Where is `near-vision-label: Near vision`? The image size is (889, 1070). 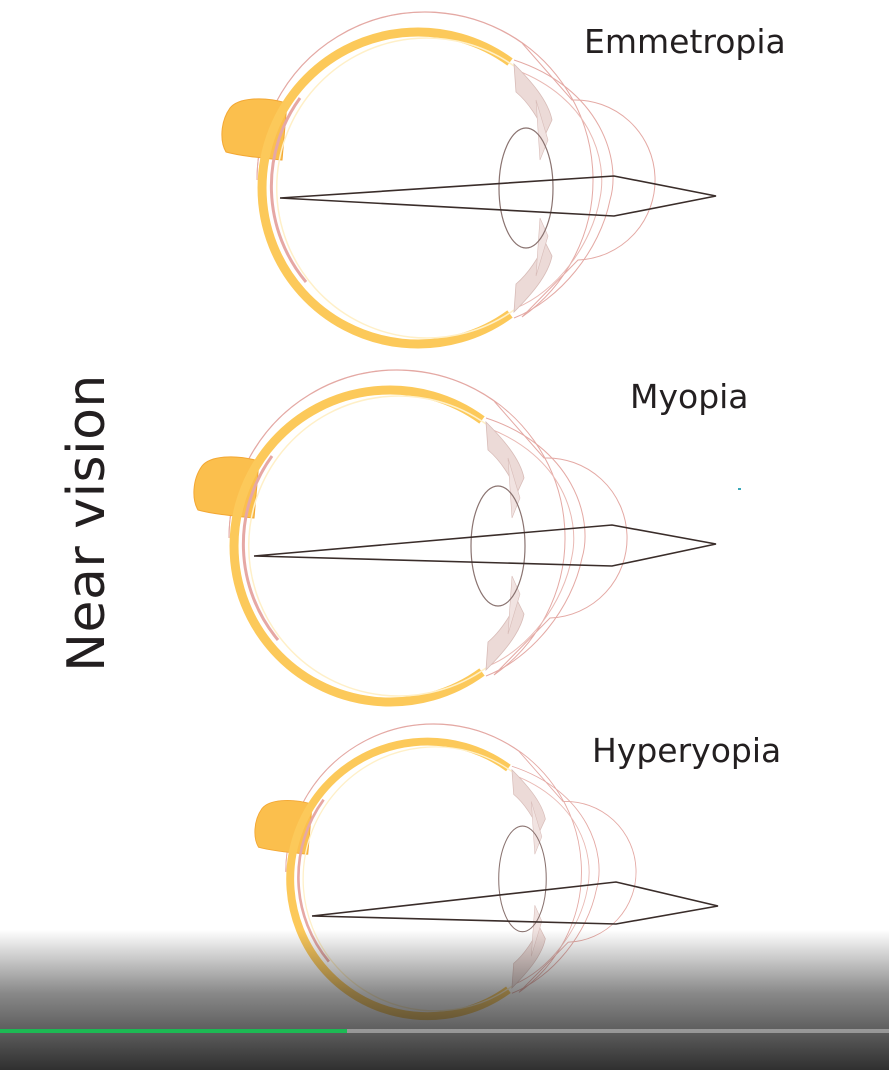 near-vision-label: Near vision is located at coordinates (87, 523).